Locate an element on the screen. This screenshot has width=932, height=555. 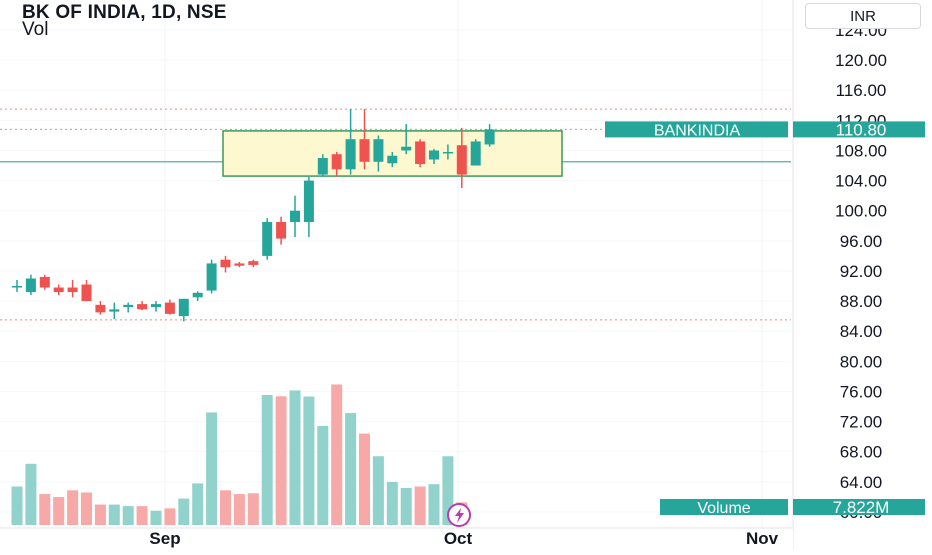
price-tick-label: 100.00 is located at coordinates (861, 211).